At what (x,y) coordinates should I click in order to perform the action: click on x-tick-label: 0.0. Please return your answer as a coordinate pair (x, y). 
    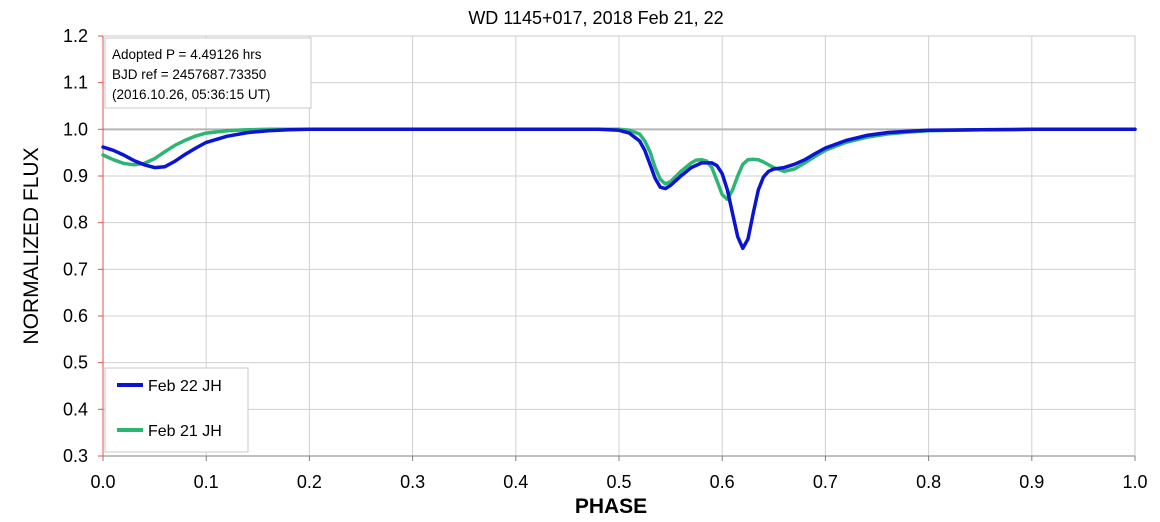
    Looking at the image, I should click on (102, 482).